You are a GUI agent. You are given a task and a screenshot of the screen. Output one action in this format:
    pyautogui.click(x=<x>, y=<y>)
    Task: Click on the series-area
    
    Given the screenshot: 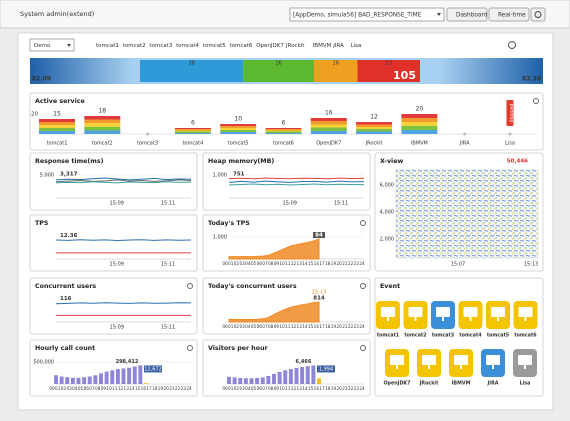 What is the action you would take?
    pyautogui.click(x=274, y=249)
    